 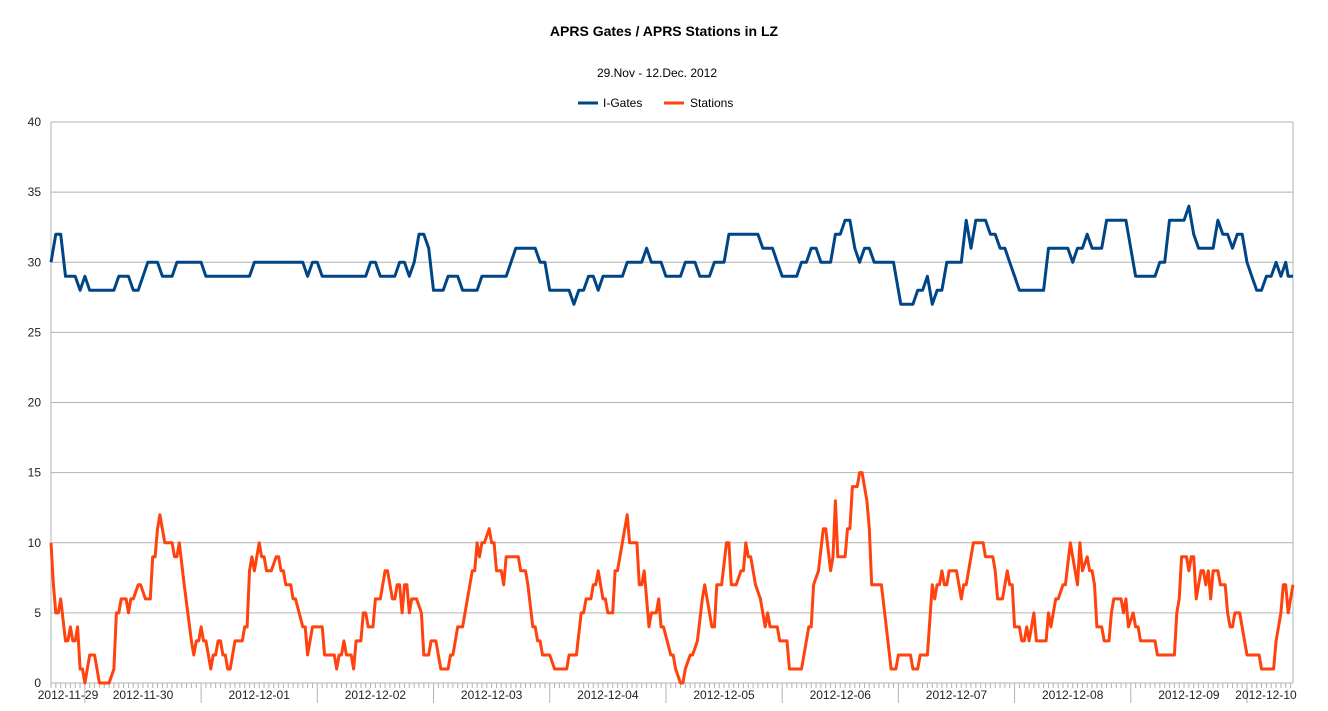 I want to click on x-tick-label: 2012-12-03, so click(x=492, y=695).